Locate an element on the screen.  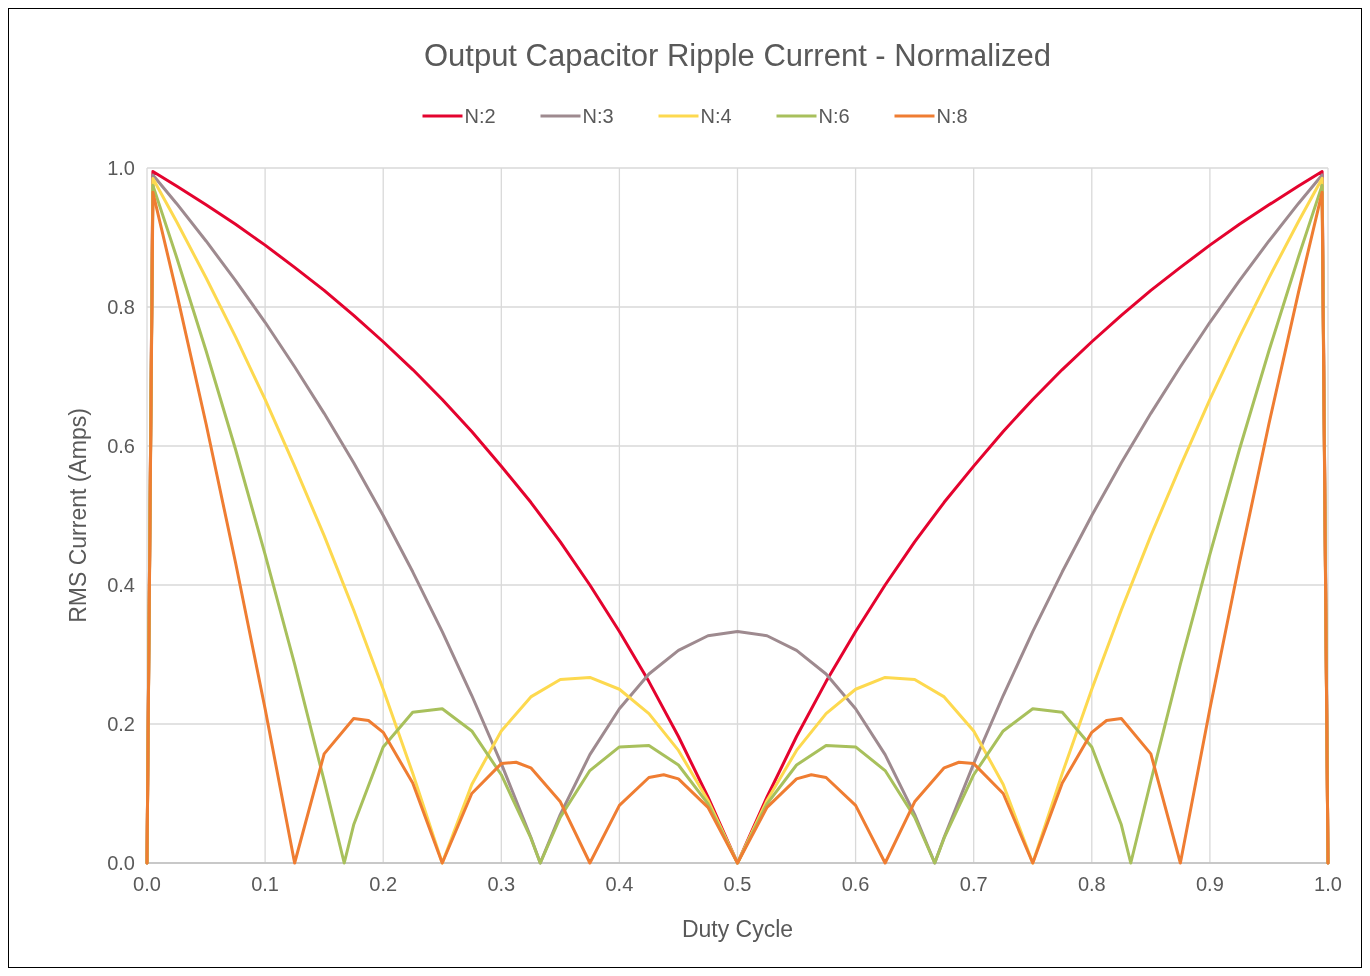
x-tick-label: 0.1 is located at coordinates (265, 884).